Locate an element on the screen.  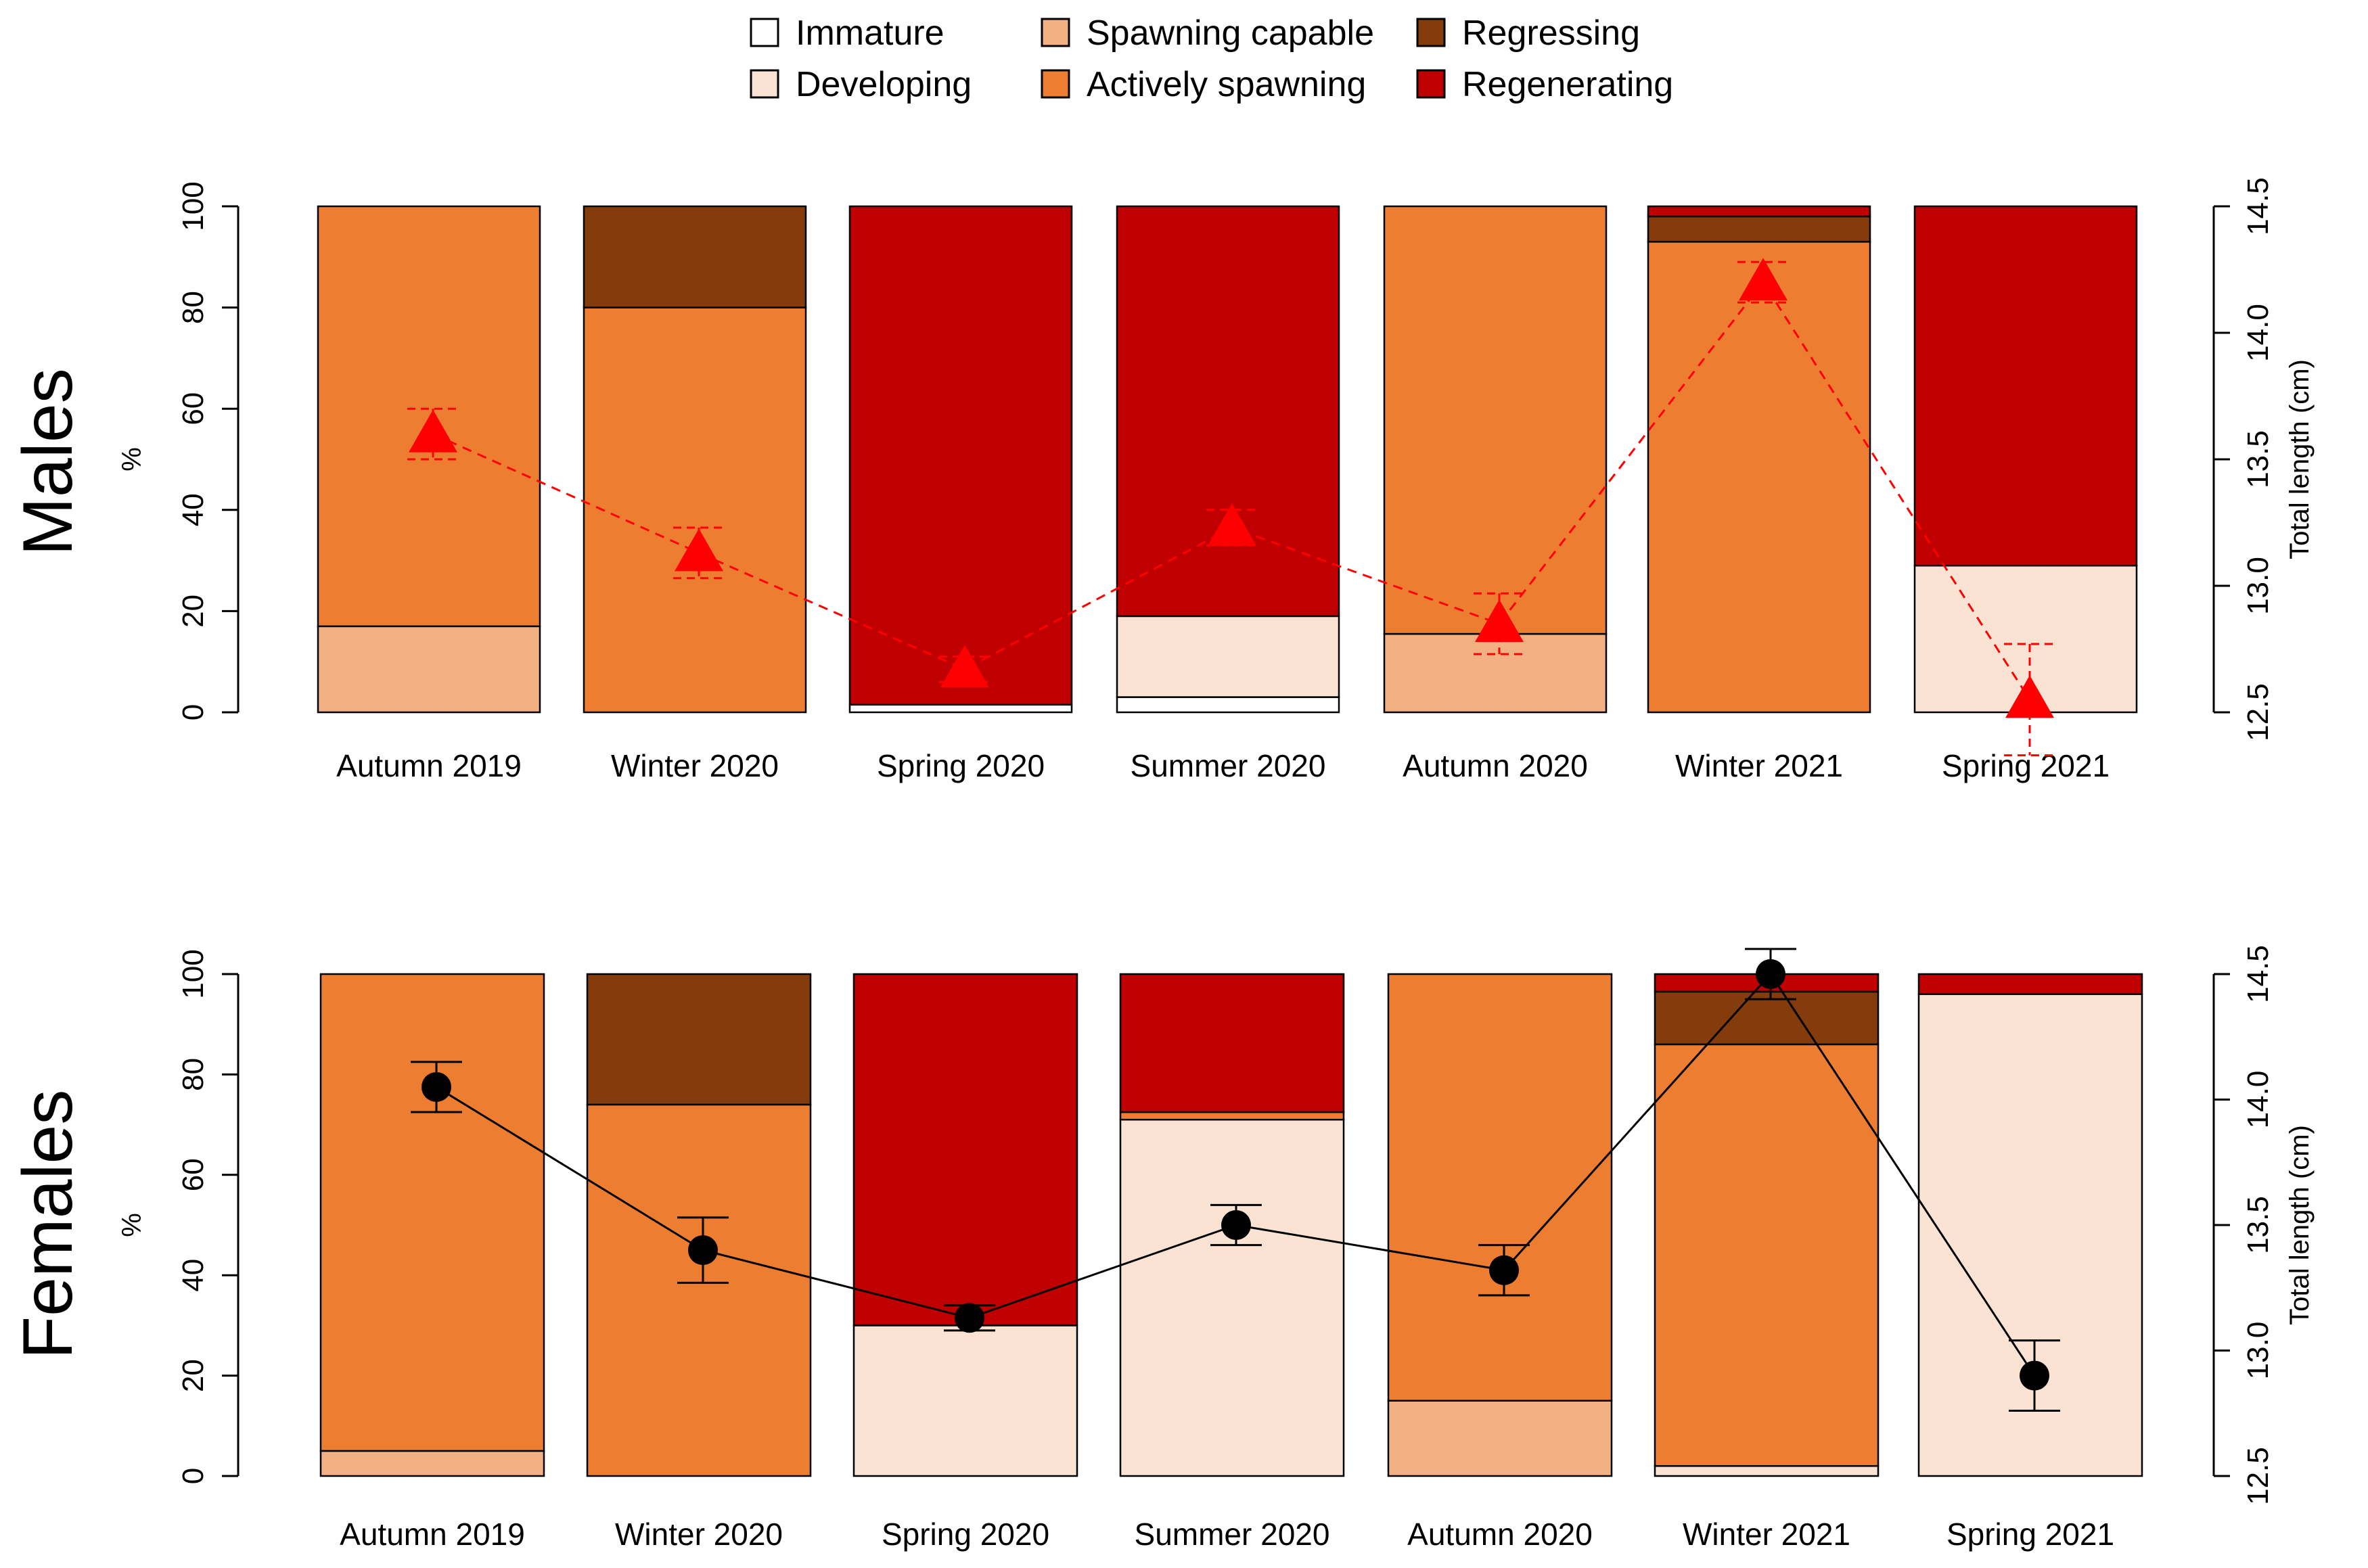
bar-segment-winter-2021-regressing is located at coordinates (1759, 229).